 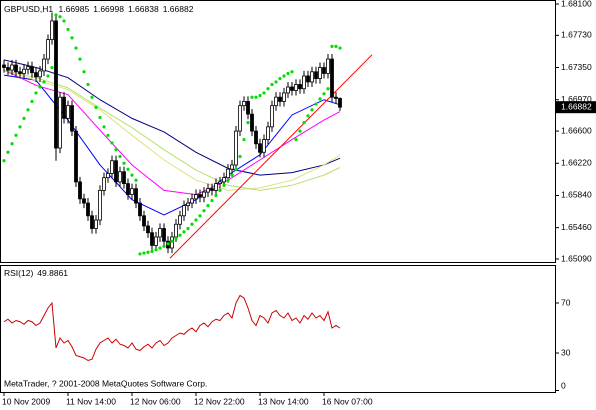 I want to click on y-tick-label: 1.68100, so click(x=576, y=4).